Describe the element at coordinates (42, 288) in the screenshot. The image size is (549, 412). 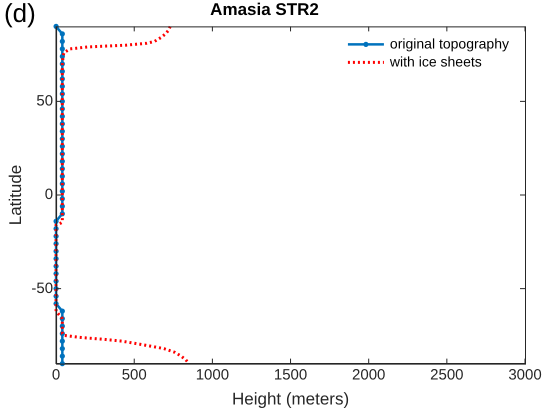
I see `y-tick-label: -50` at that location.